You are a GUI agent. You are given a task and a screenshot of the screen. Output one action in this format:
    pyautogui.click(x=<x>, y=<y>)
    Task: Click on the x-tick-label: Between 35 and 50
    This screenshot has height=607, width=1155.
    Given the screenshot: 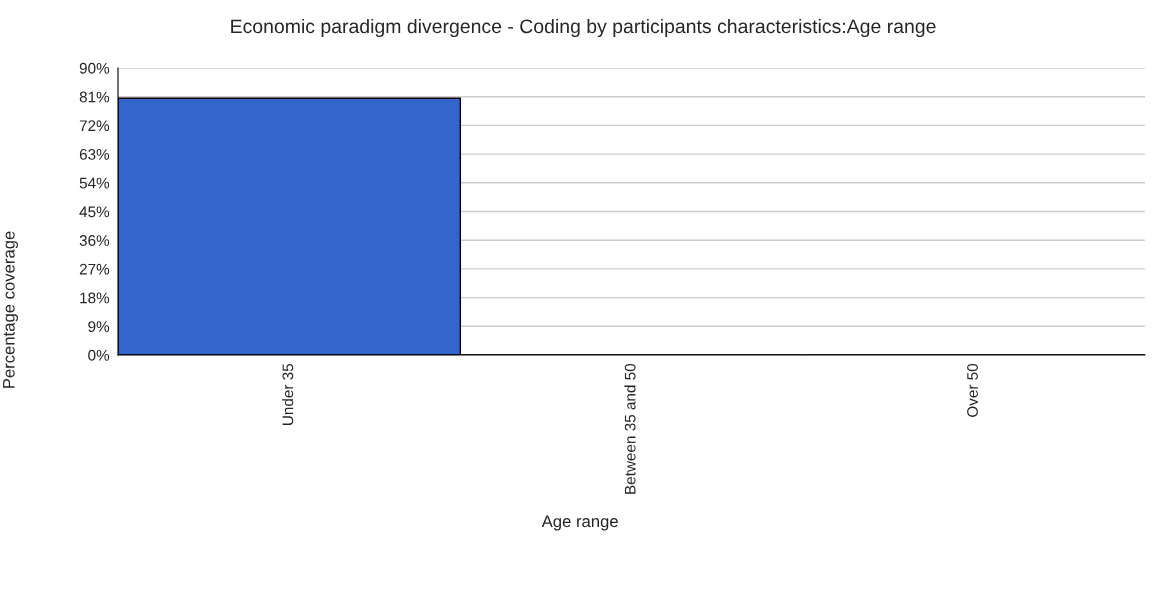 What is the action you would take?
    pyautogui.click(x=630, y=428)
    